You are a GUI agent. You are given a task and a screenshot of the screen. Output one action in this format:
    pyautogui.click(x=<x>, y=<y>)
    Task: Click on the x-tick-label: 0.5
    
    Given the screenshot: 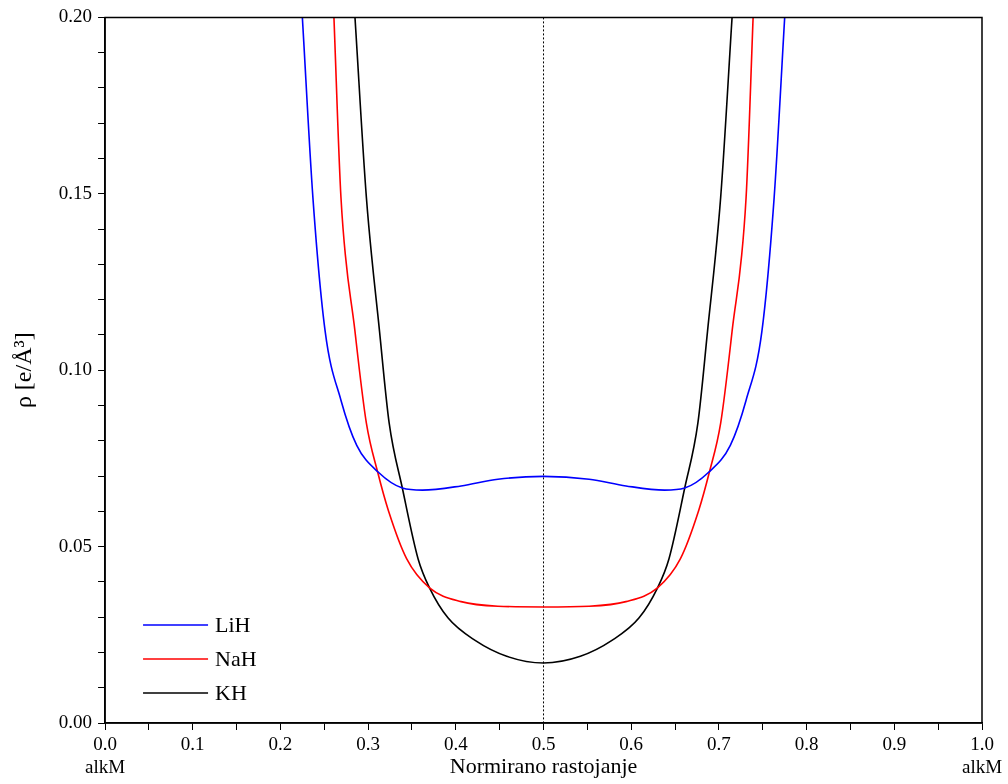 What is the action you would take?
    pyautogui.click(x=543, y=744)
    